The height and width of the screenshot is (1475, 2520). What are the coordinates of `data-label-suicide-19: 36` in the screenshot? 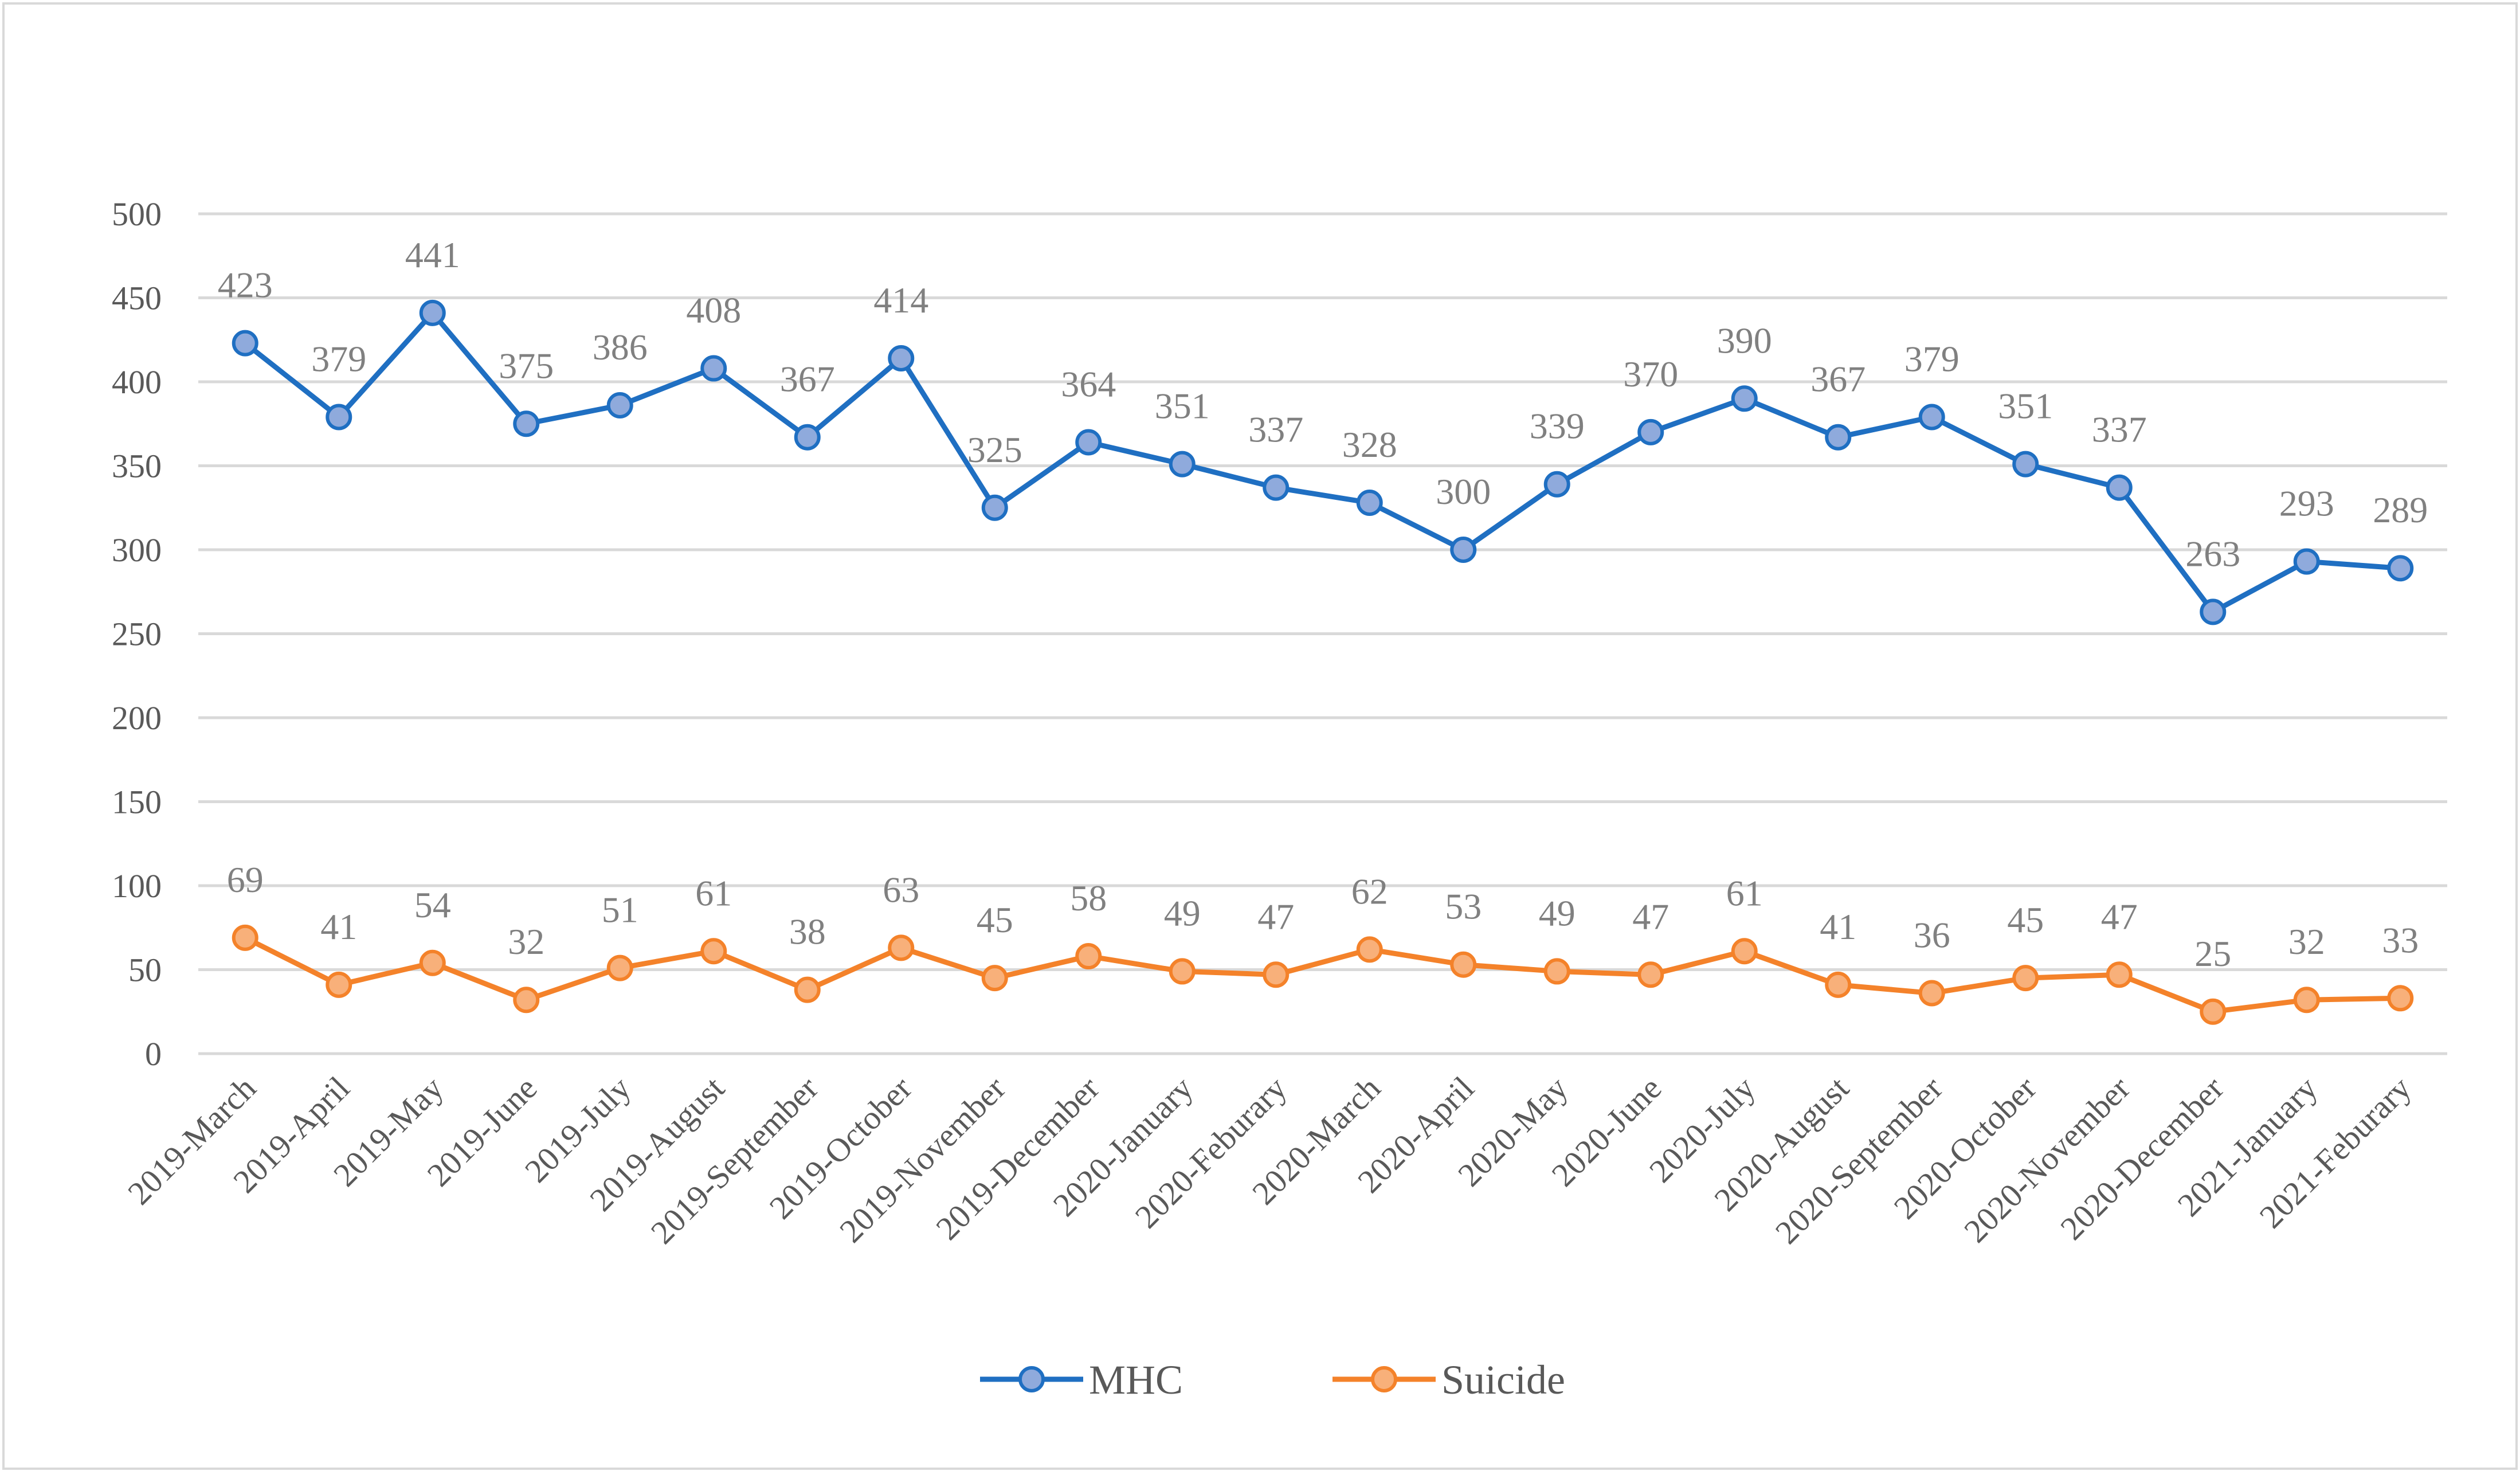 It's located at (1932, 935).